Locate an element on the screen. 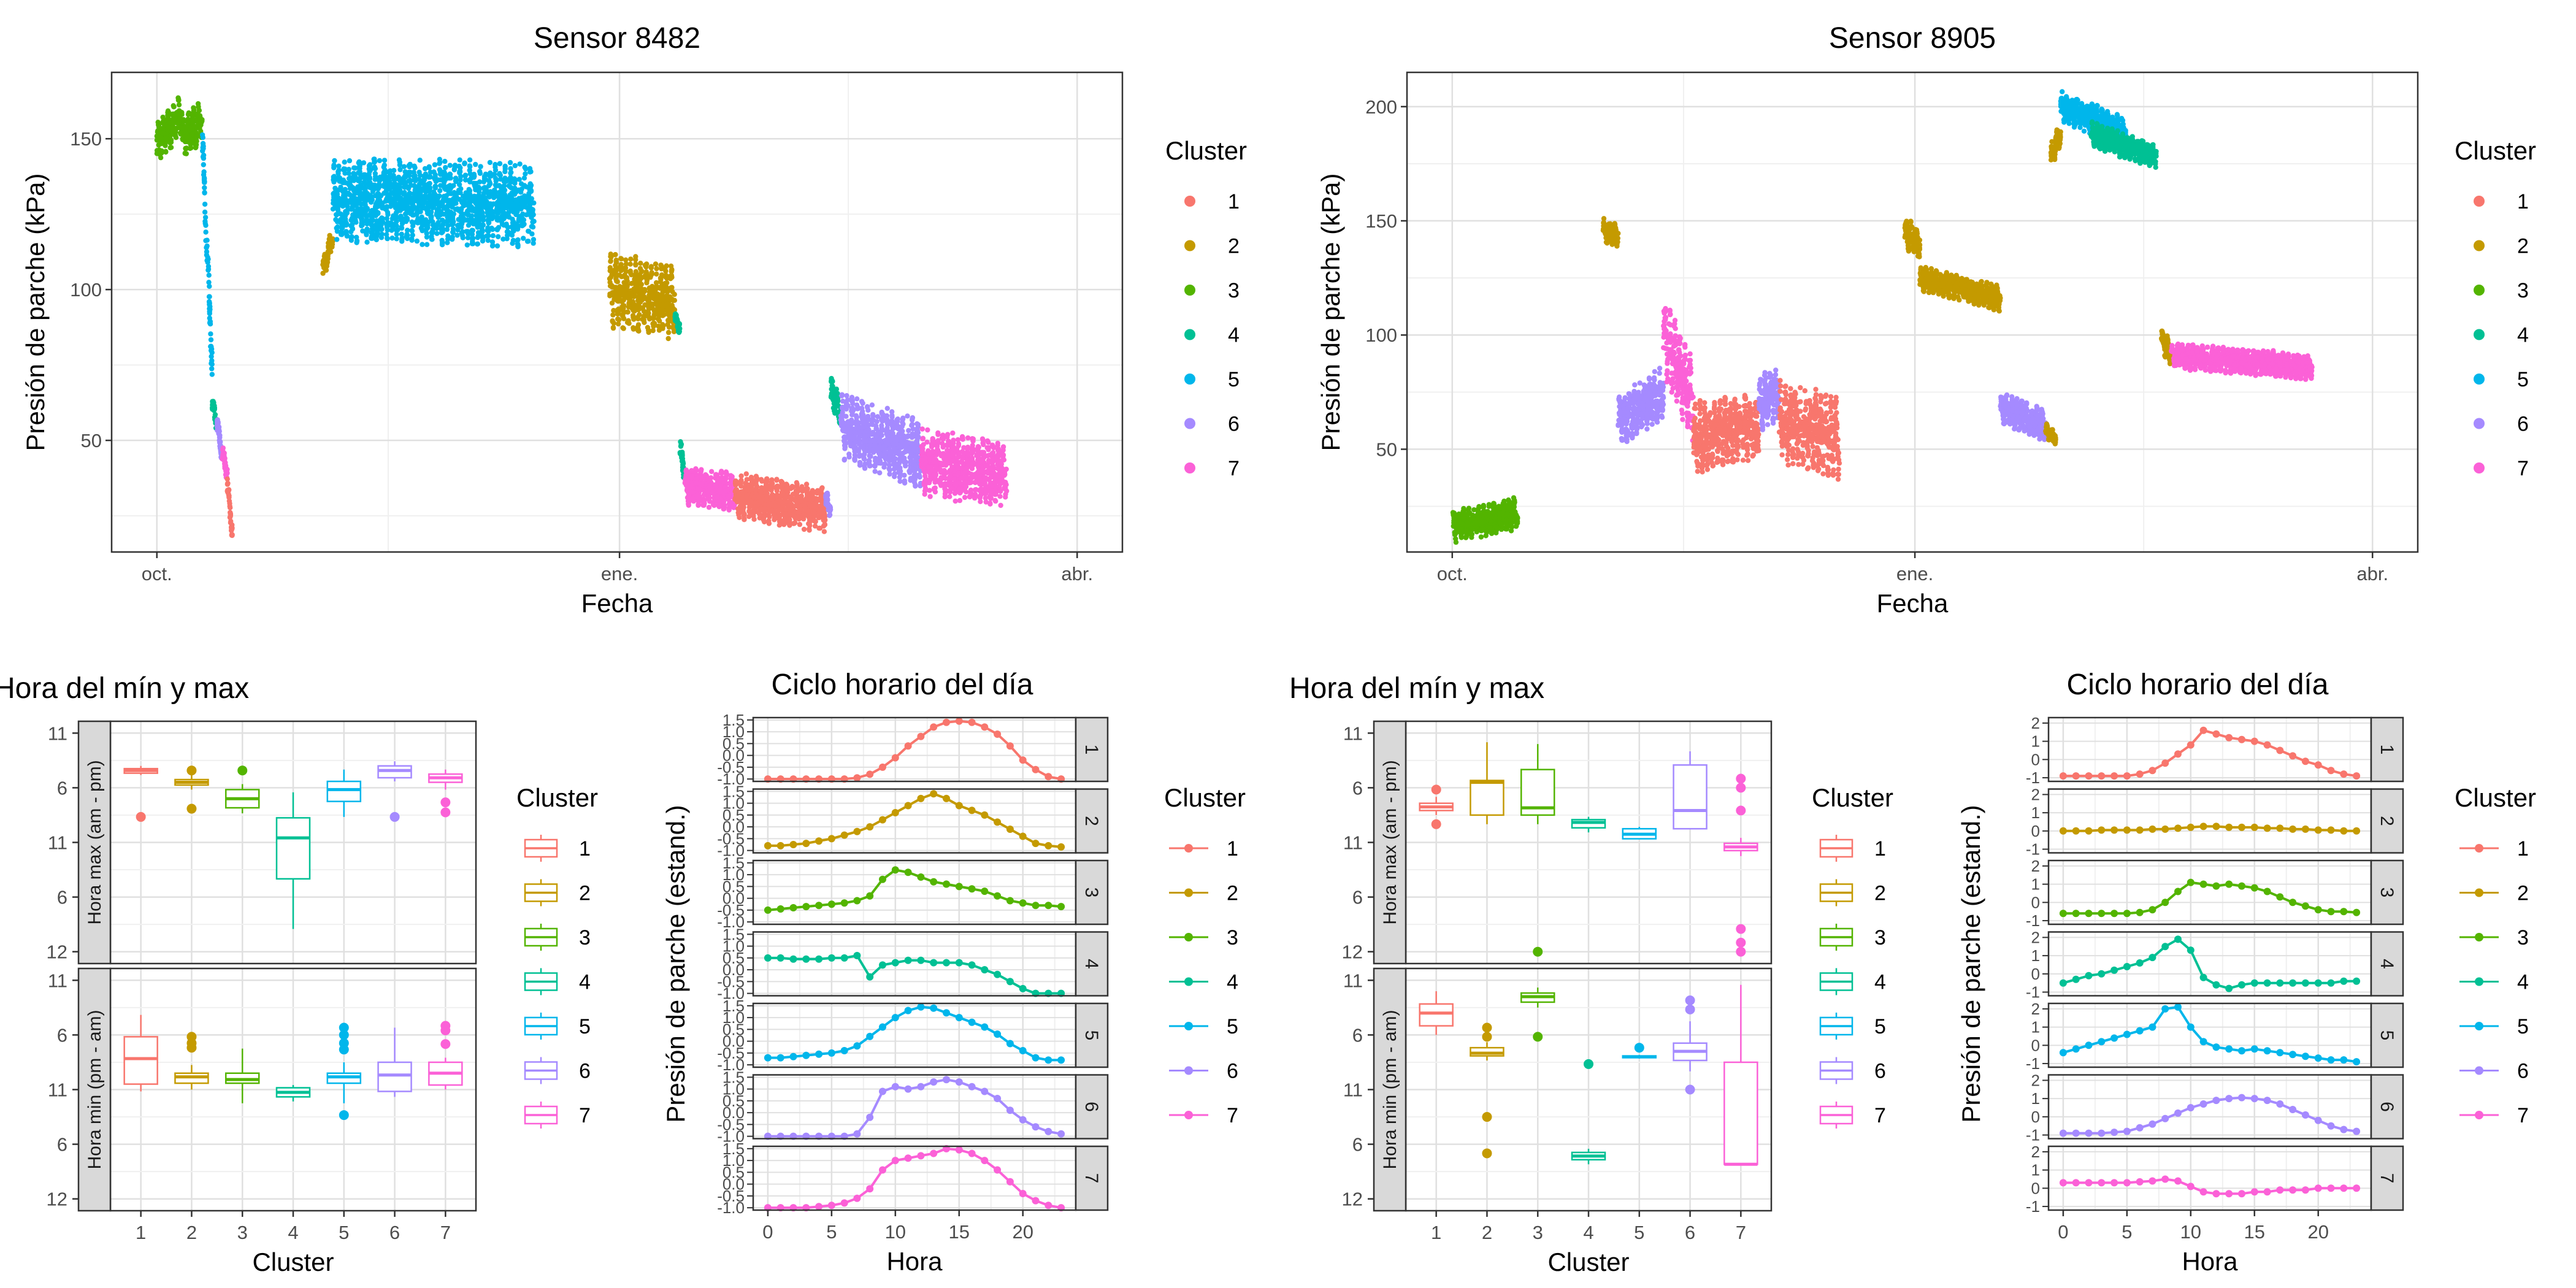 The image size is (2576, 1288). cluster-2-segment is located at coordinates (327, 254).